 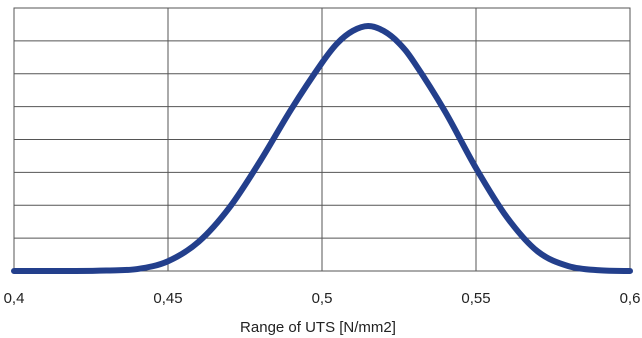 What do you see at coordinates (167, 298) in the screenshot?
I see `x-tick-label: 0,45` at bounding box center [167, 298].